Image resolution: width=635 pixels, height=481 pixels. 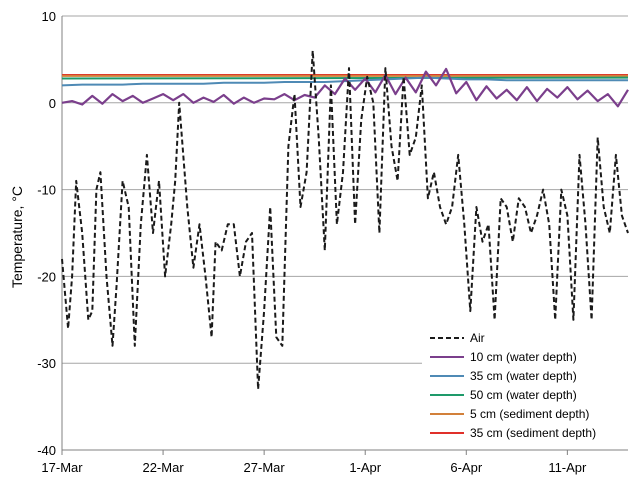 What do you see at coordinates (523, 357) in the screenshot?
I see `legend-label: 10 cm (water depth)` at bounding box center [523, 357].